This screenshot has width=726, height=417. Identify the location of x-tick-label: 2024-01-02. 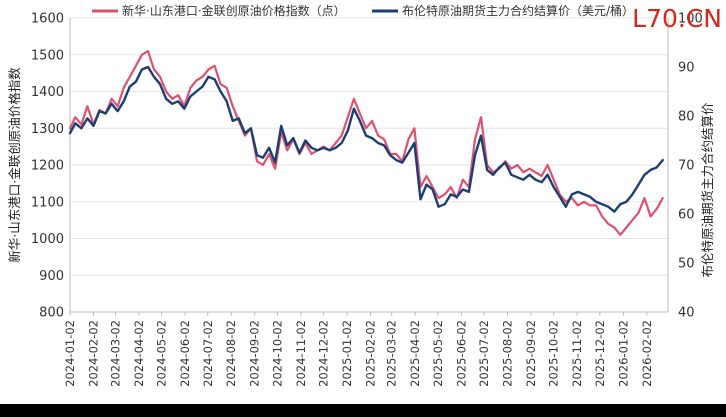
(70, 353).